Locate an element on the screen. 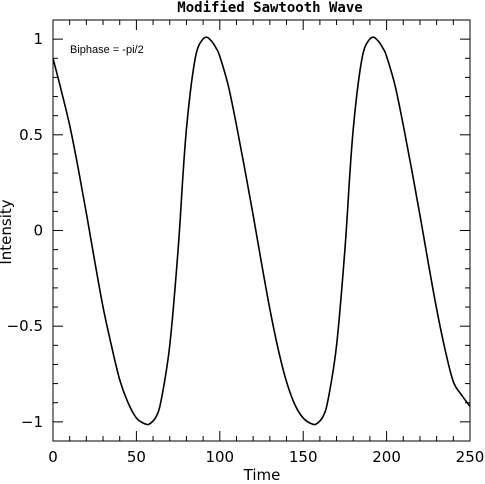 The width and height of the screenshot is (485, 484). x-tick-label: 0 is located at coordinates (53, 457).